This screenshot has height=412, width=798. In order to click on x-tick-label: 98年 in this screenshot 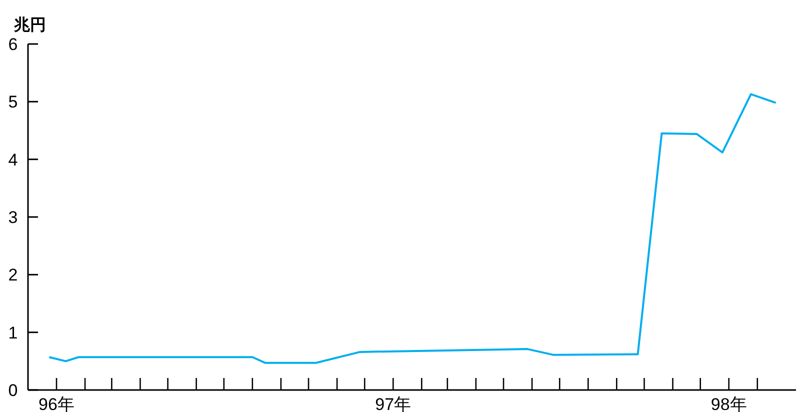, I will do `click(728, 403)`.